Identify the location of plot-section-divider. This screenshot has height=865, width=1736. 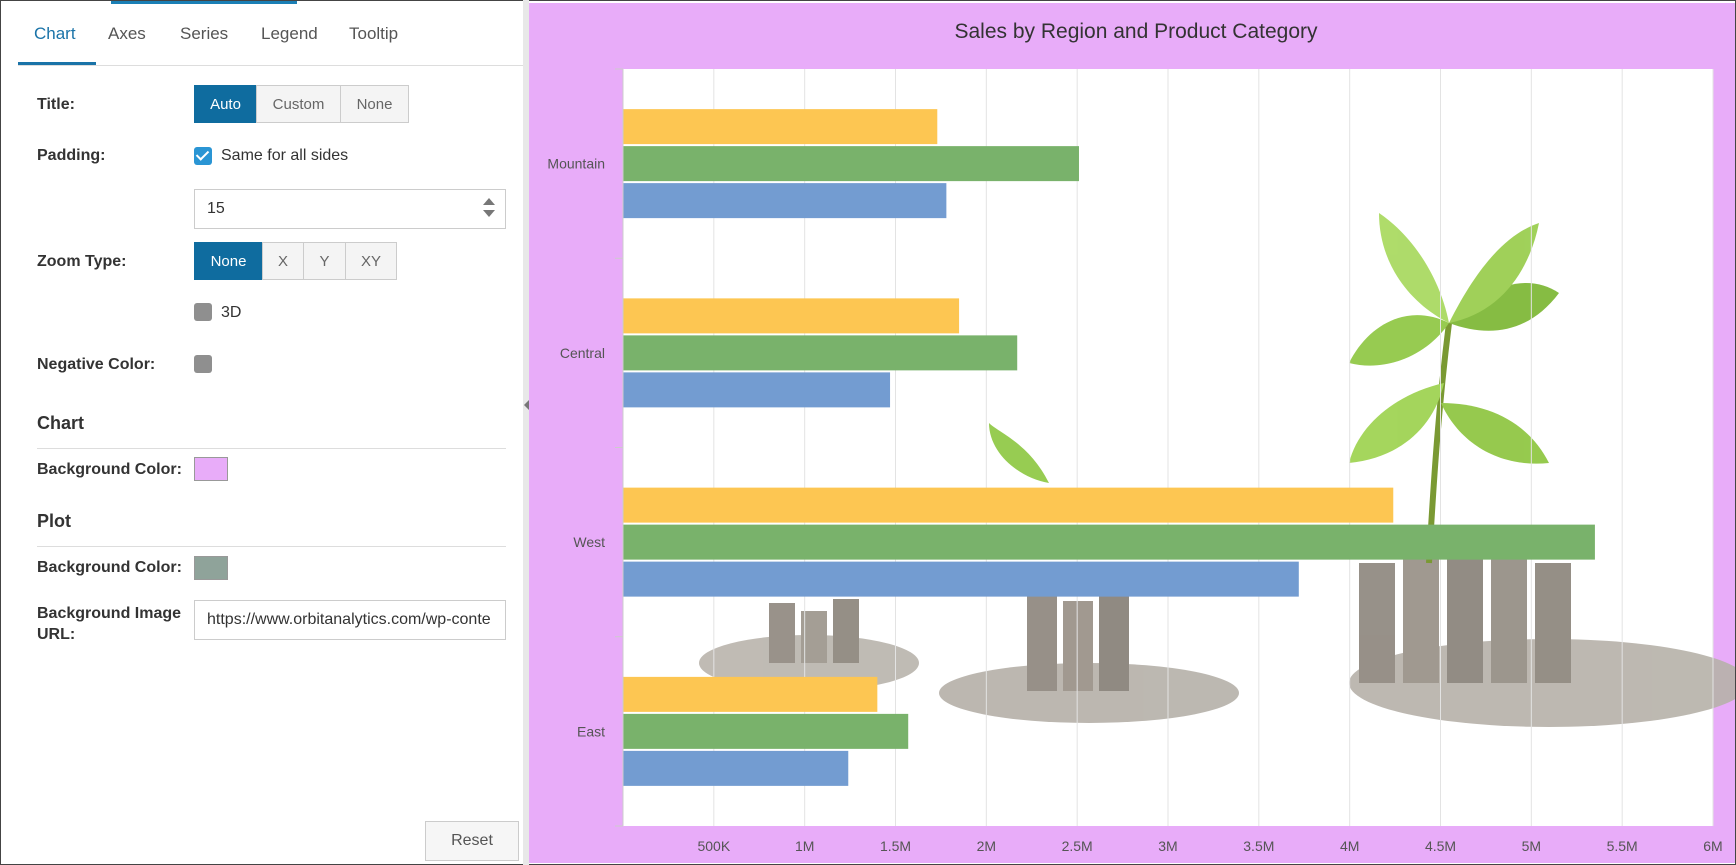
(271, 546).